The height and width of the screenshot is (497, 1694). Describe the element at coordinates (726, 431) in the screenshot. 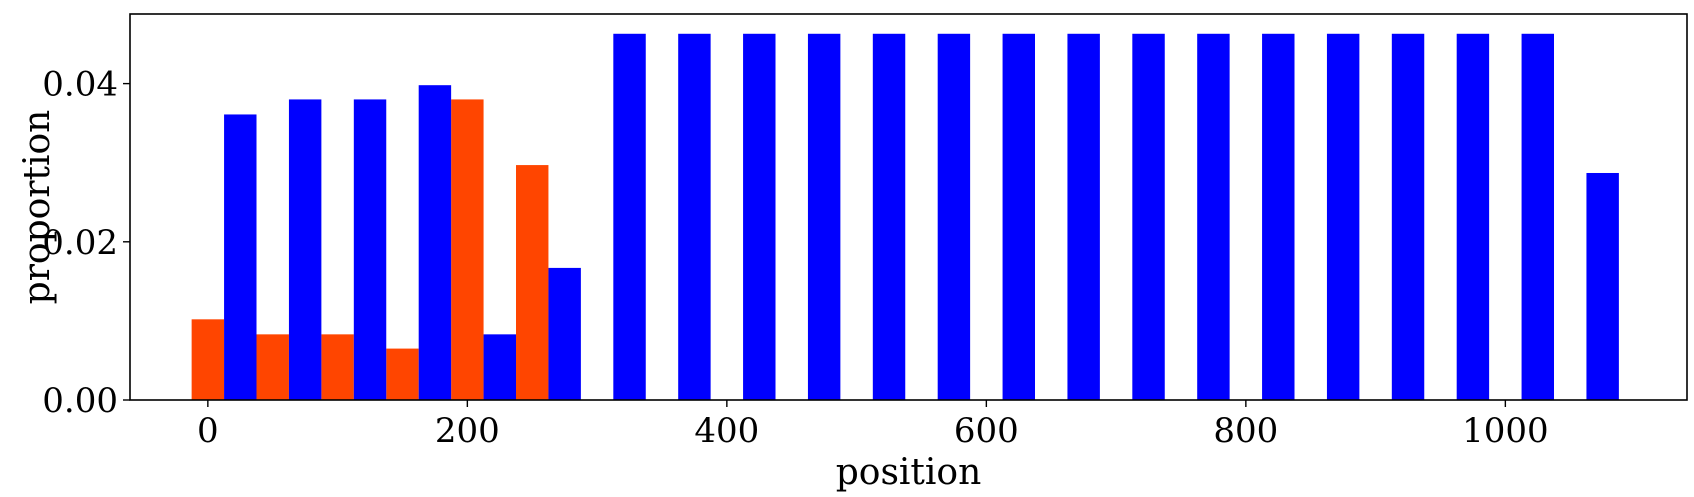

I see `x-tick-label: 400` at that location.